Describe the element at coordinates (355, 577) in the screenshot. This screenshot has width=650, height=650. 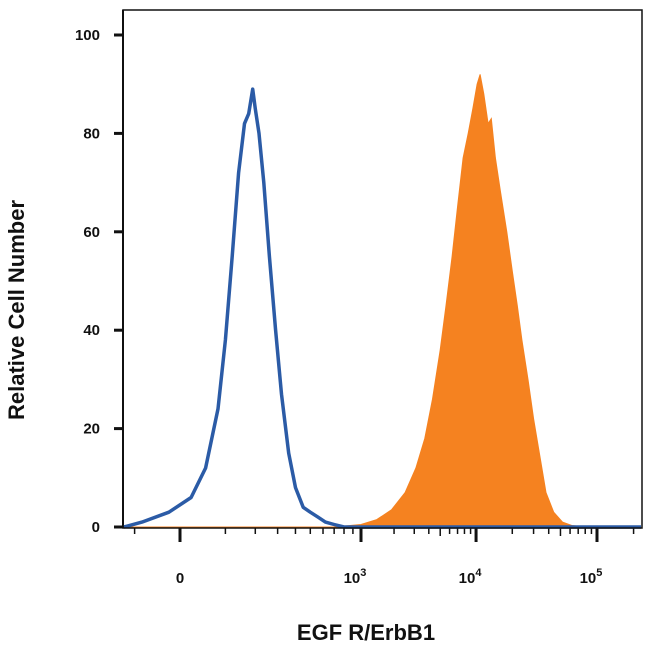
I see `x-tick-label: 10³` at that location.